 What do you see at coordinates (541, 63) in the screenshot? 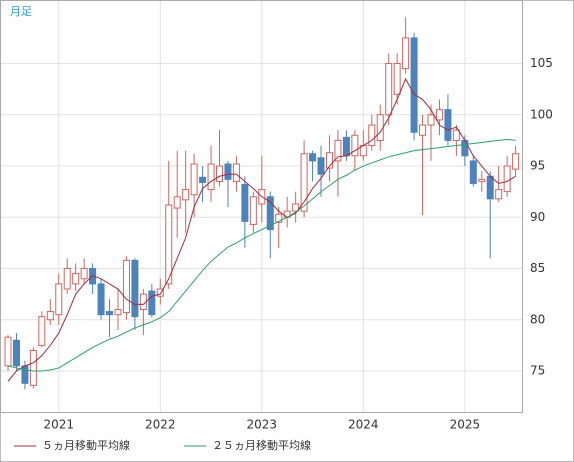
I see `y-tick-label: 105` at bounding box center [541, 63].